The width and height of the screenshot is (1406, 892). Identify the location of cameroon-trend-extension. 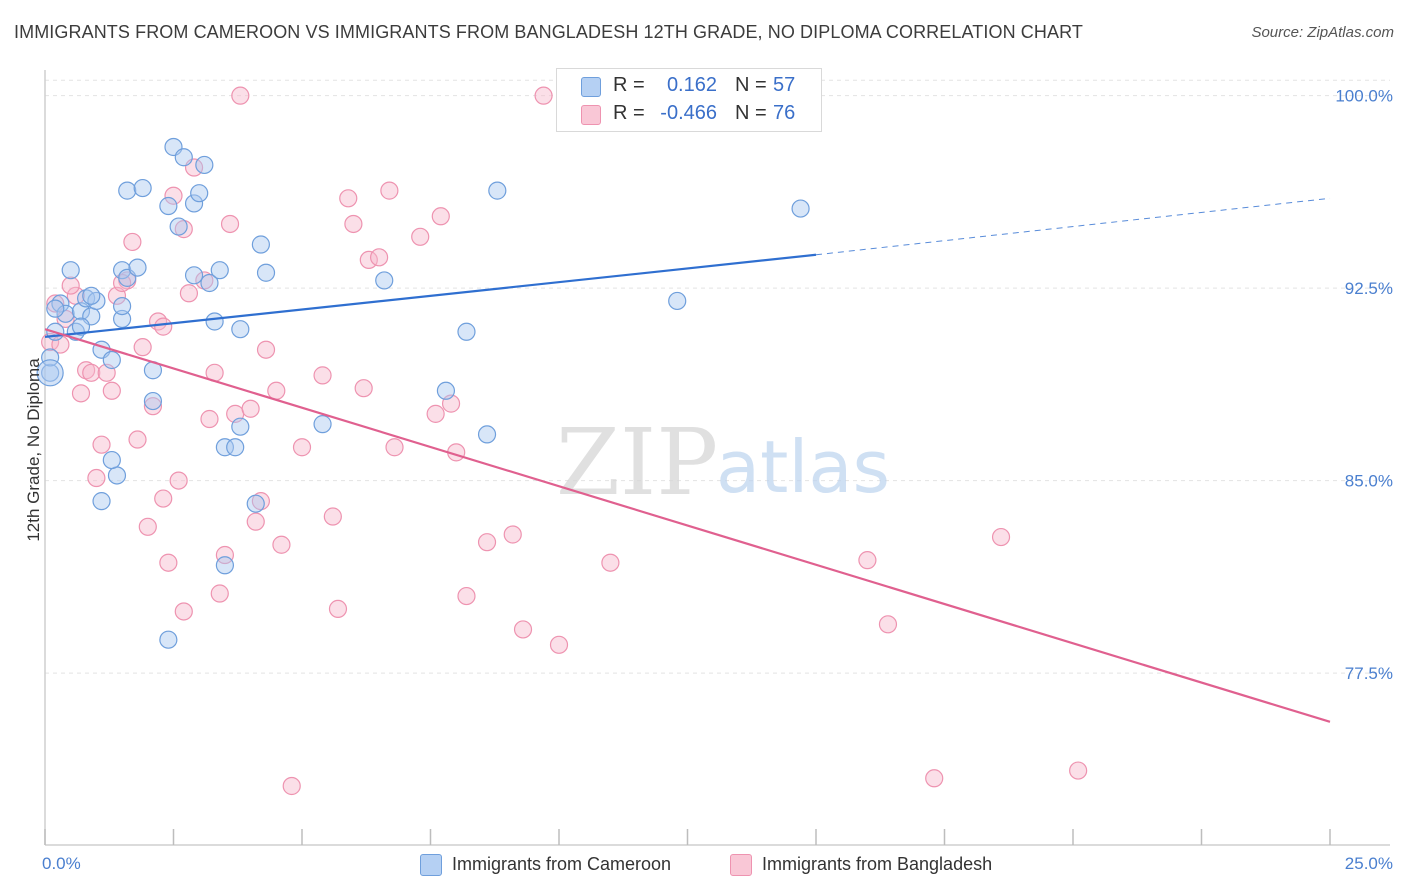
(1073, 226).